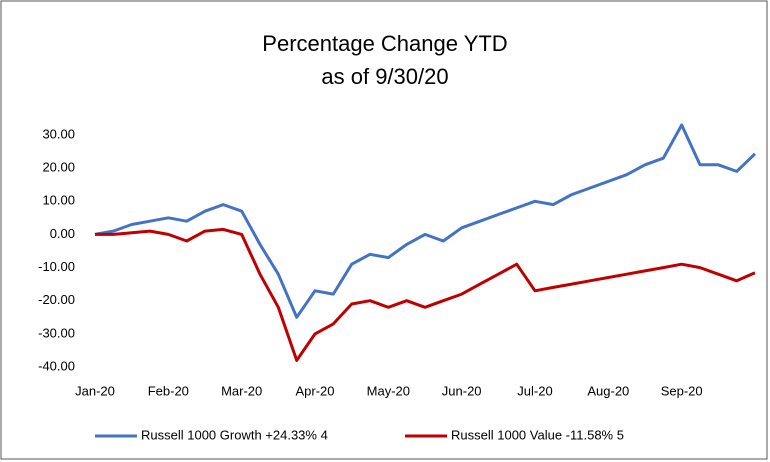 This screenshot has height=462, width=770. Describe the element at coordinates (56, 266) in the screenshot. I see `y-tick-label: -10.00` at that location.